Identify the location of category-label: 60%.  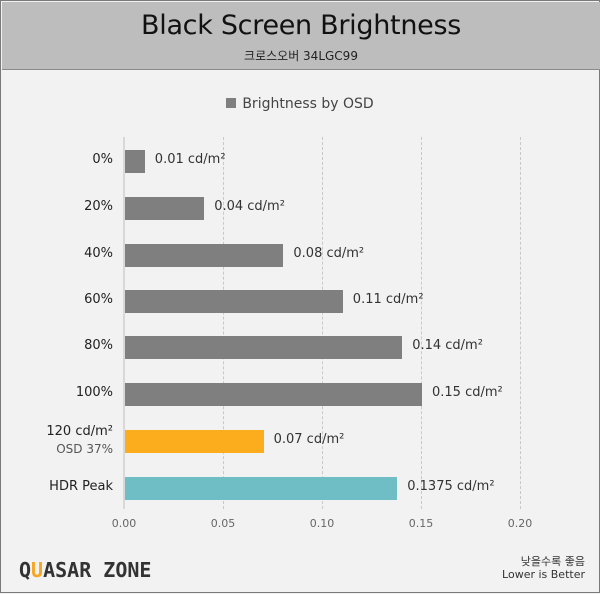
(98, 299).